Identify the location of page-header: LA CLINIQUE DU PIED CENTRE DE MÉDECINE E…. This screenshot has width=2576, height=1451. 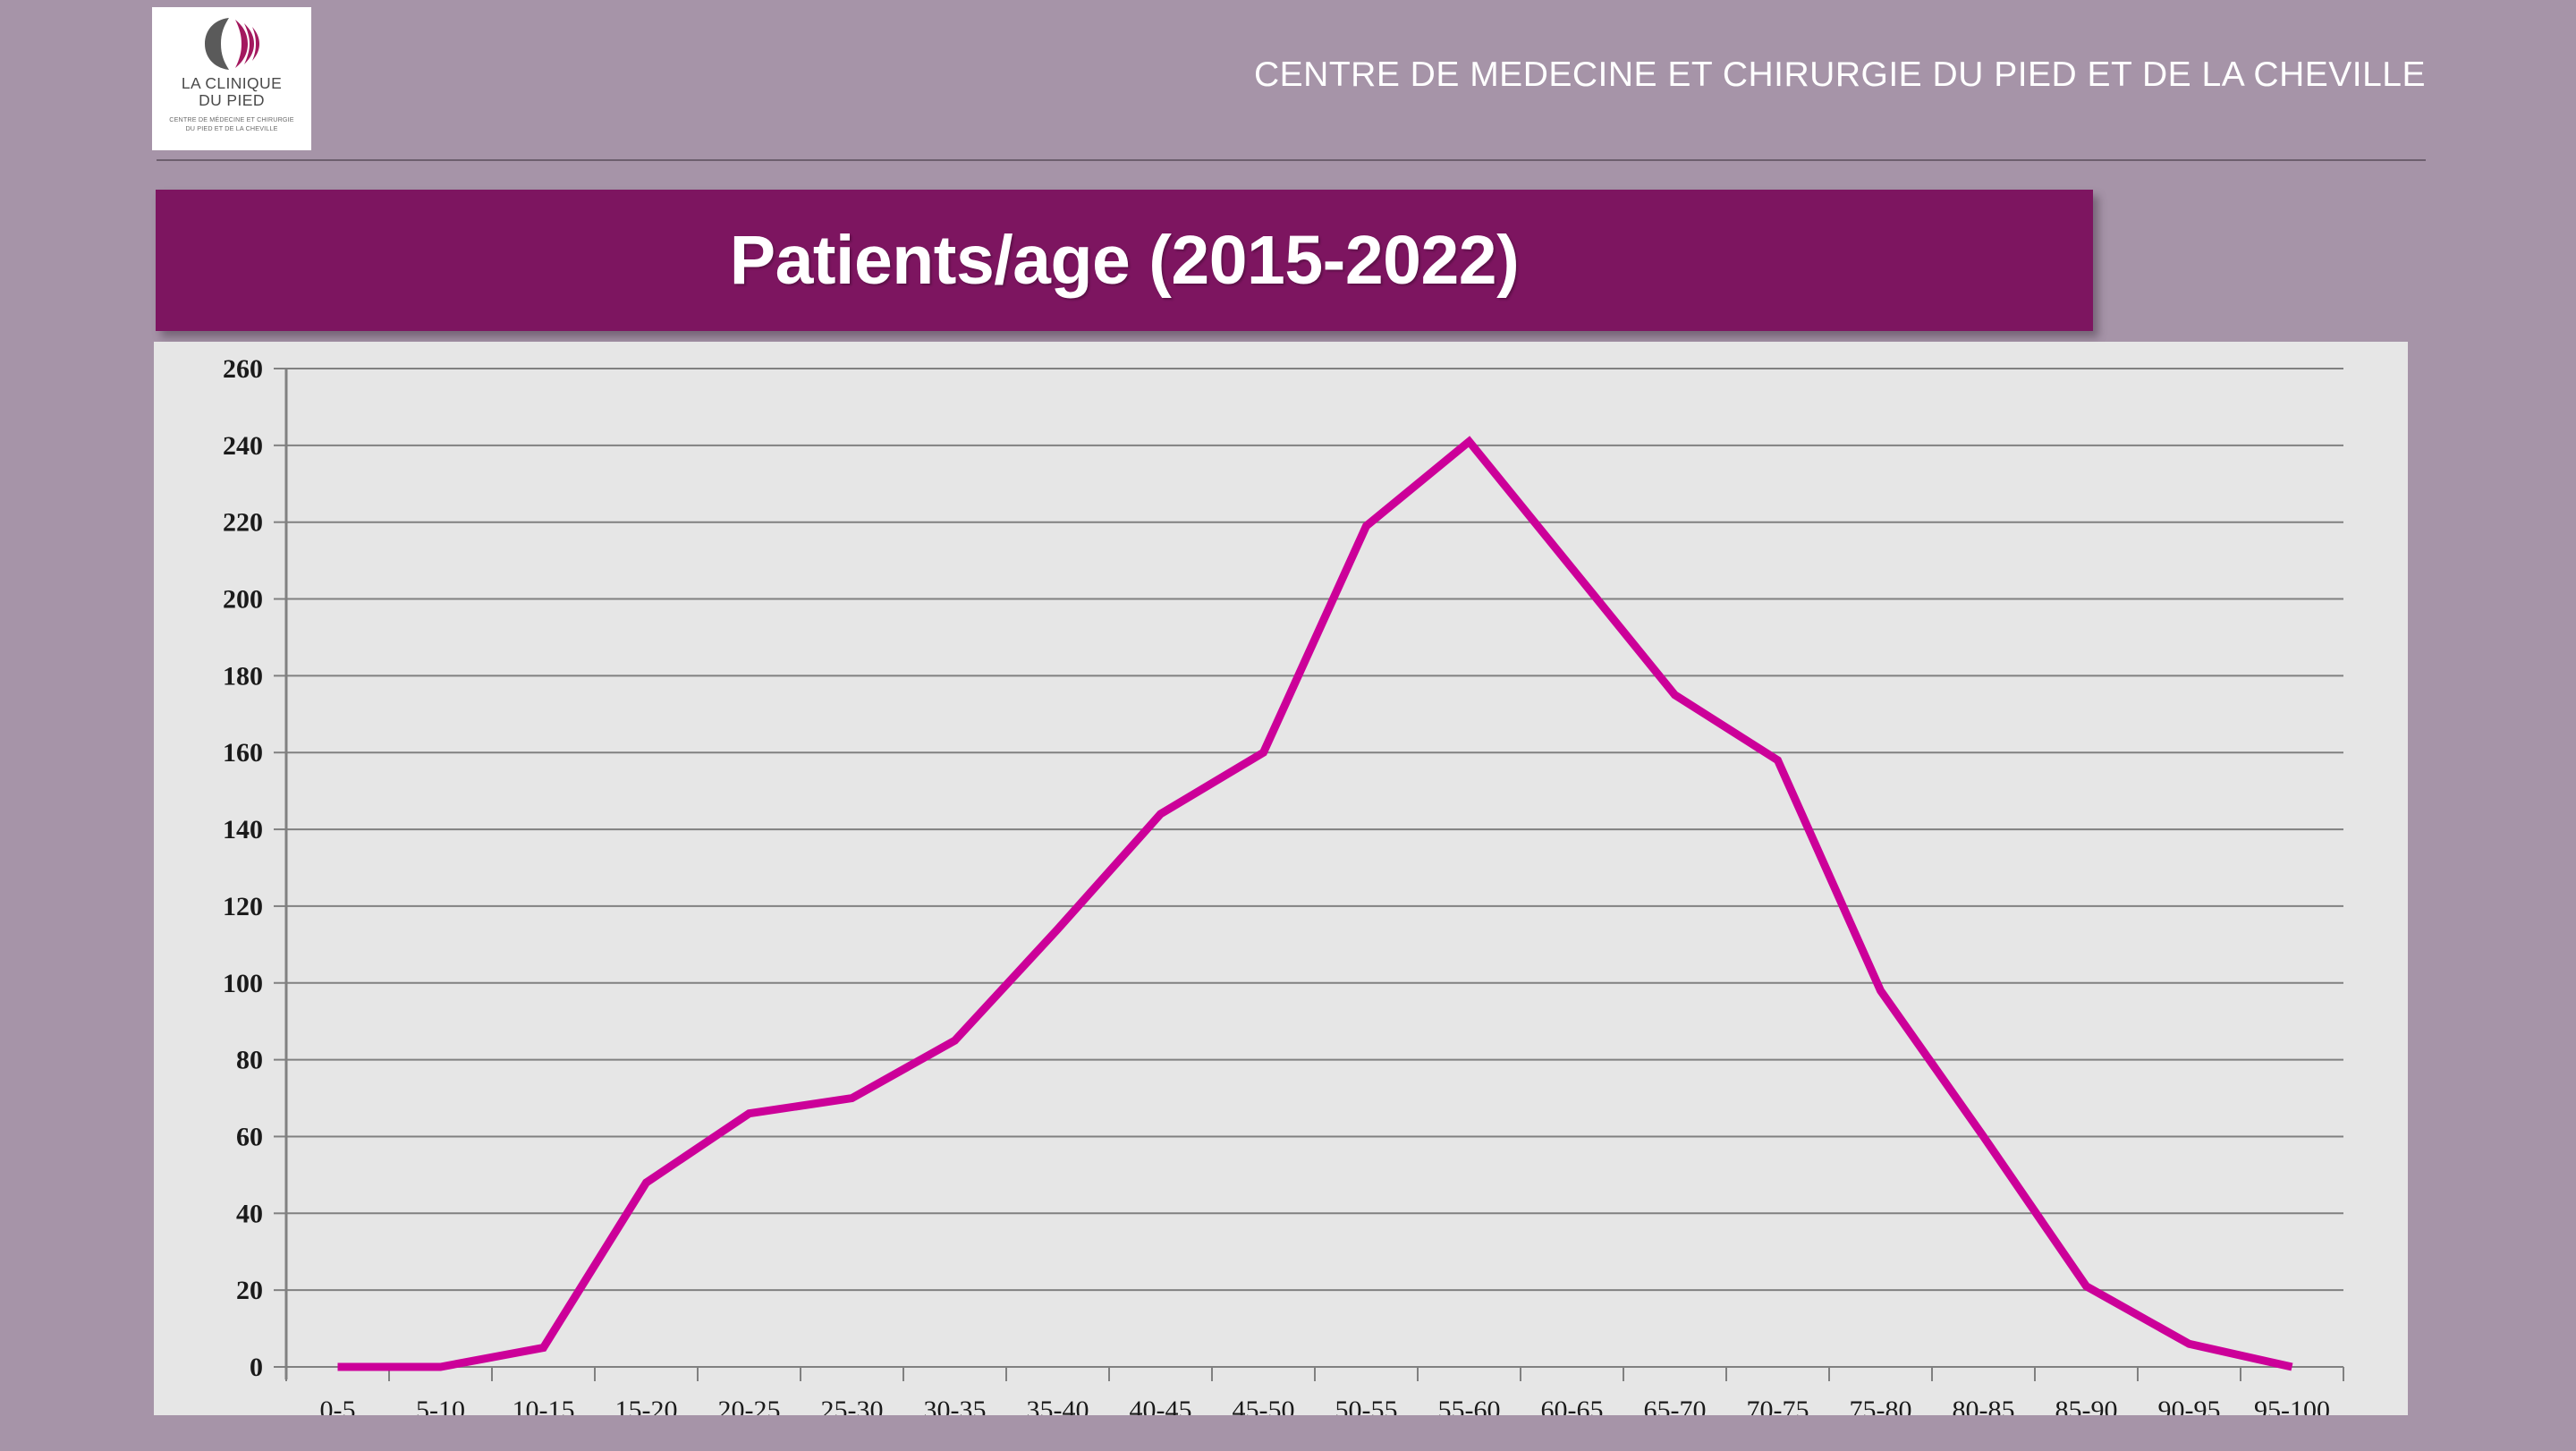
(1288, 85).